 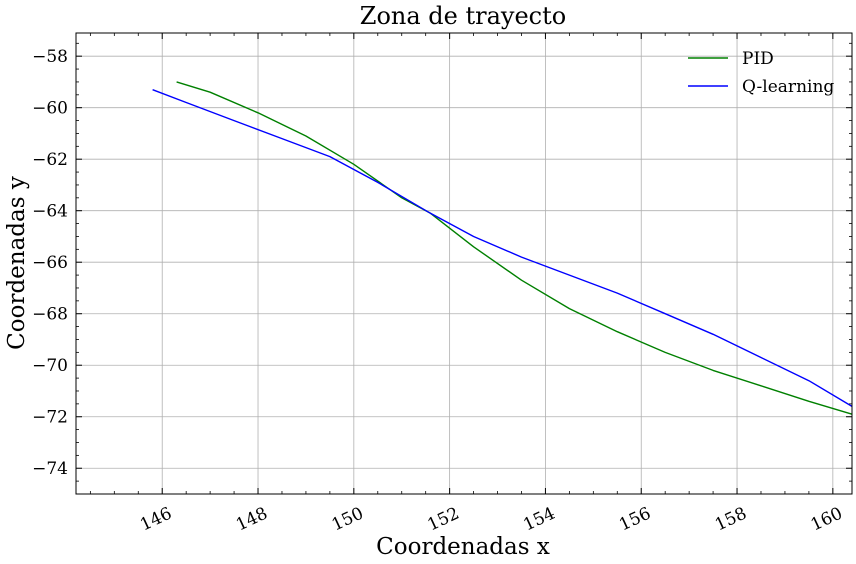 What do you see at coordinates (252, 520) in the screenshot?
I see `x-tick-label: 148` at bounding box center [252, 520].